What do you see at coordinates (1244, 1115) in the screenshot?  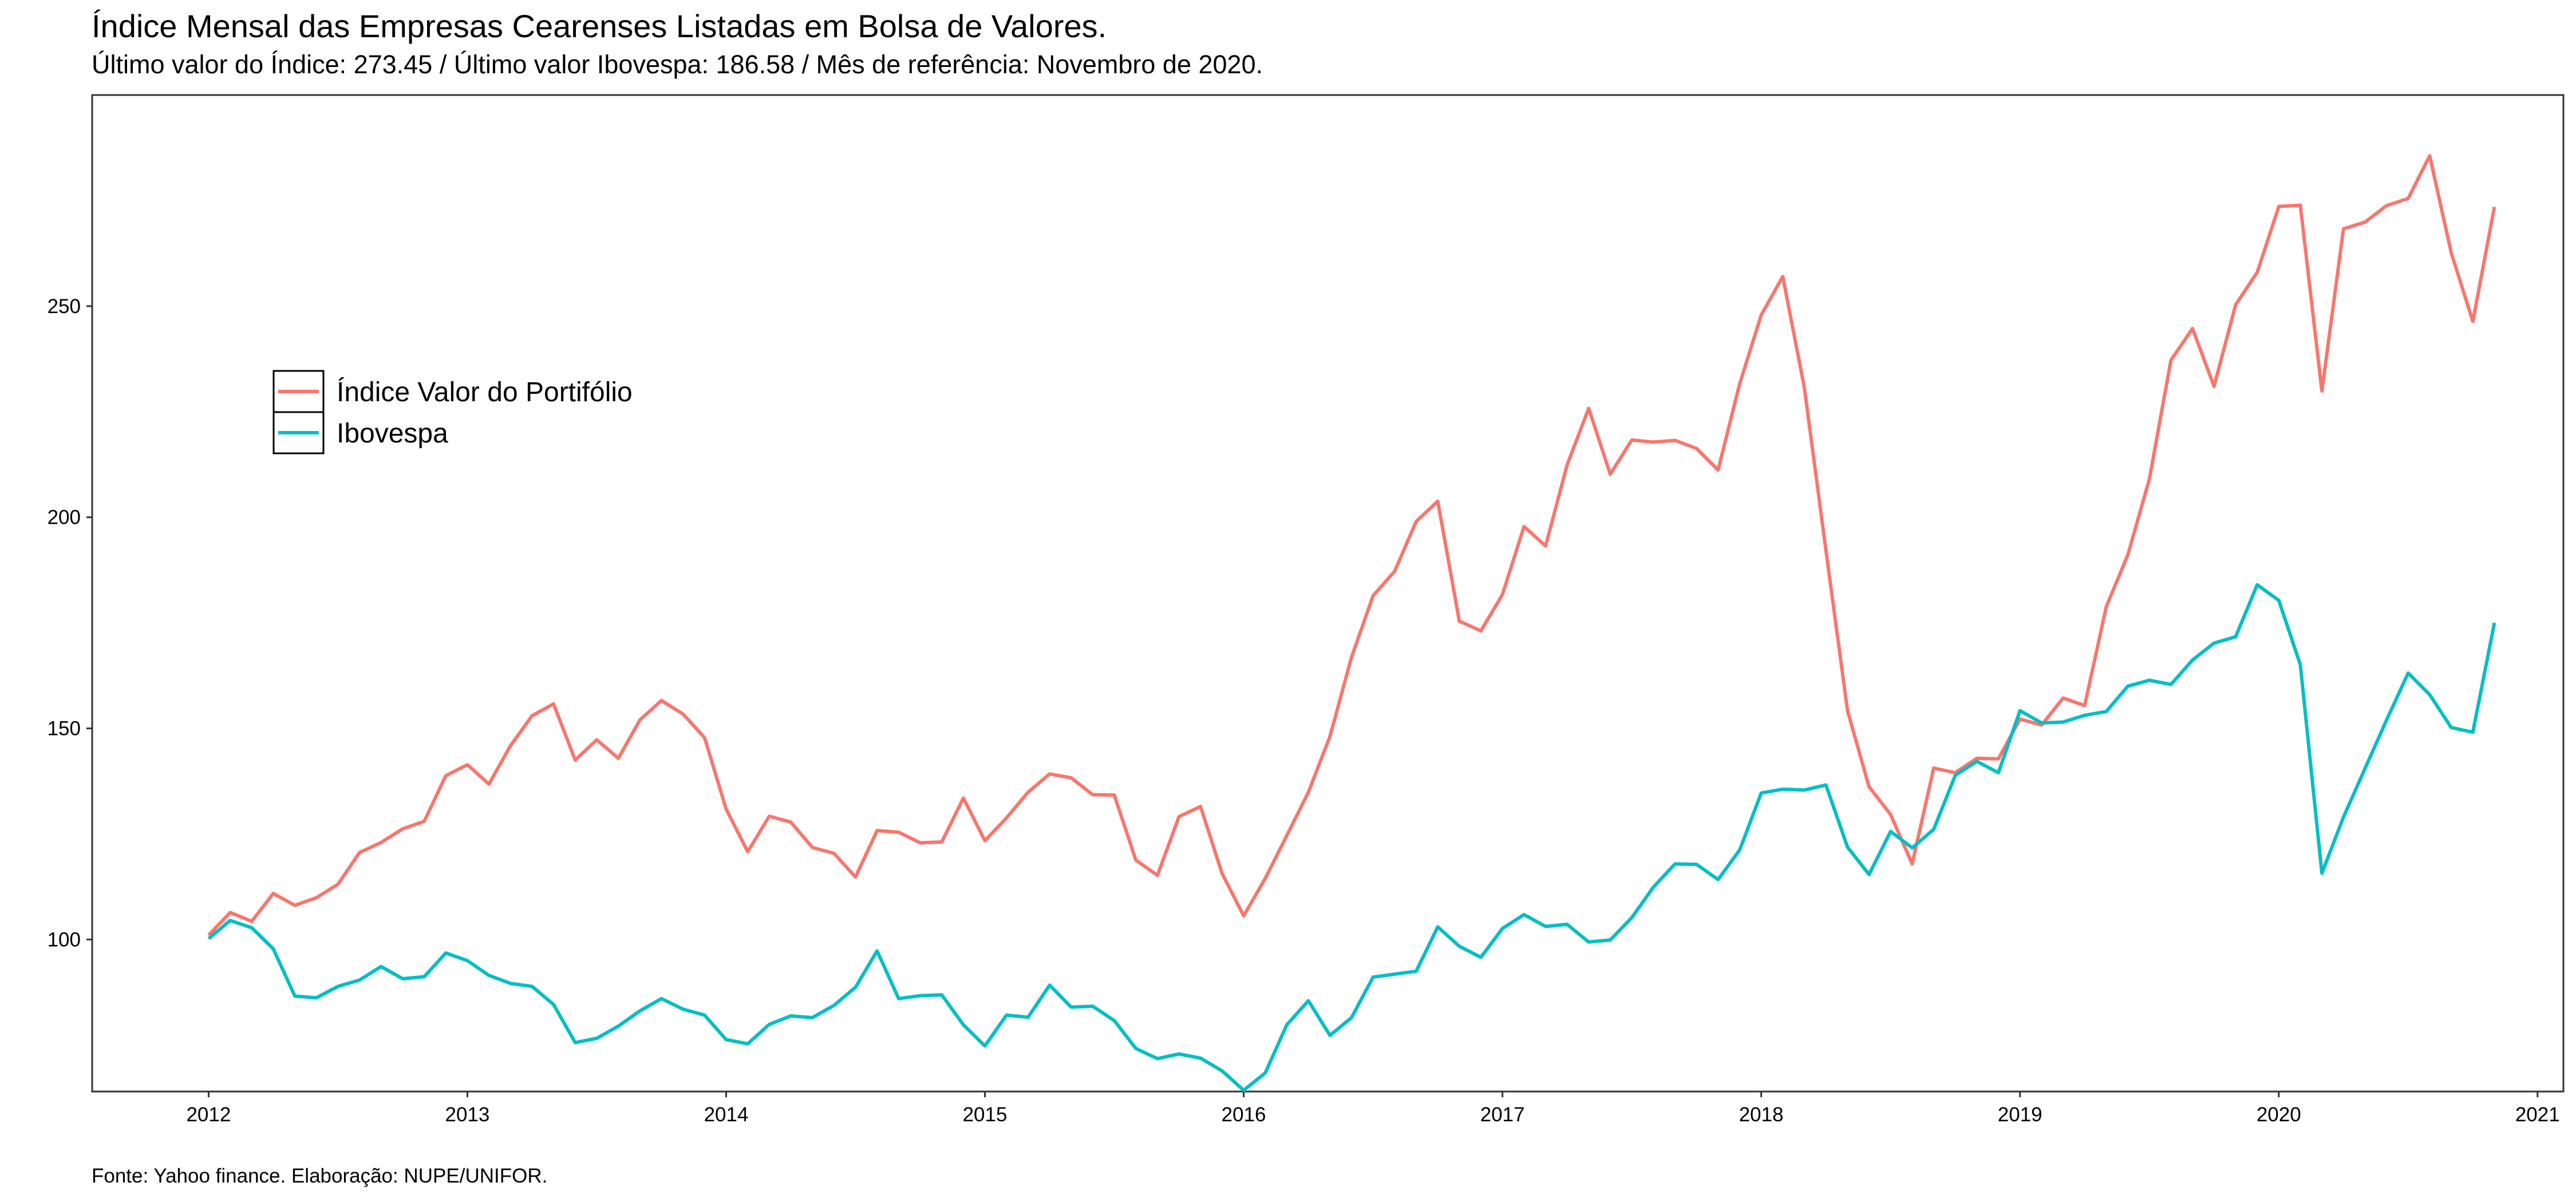 I see `x-tick-label: 2016` at bounding box center [1244, 1115].